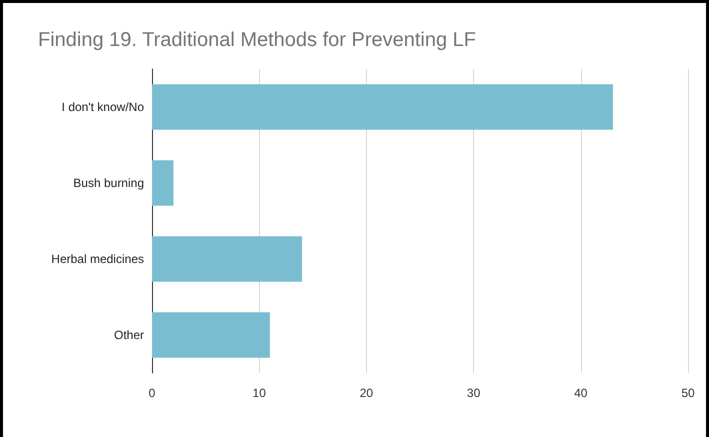 Image resolution: width=709 pixels, height=437 pixels. I want to click on x-tick-label: 20, so click(367, 393).